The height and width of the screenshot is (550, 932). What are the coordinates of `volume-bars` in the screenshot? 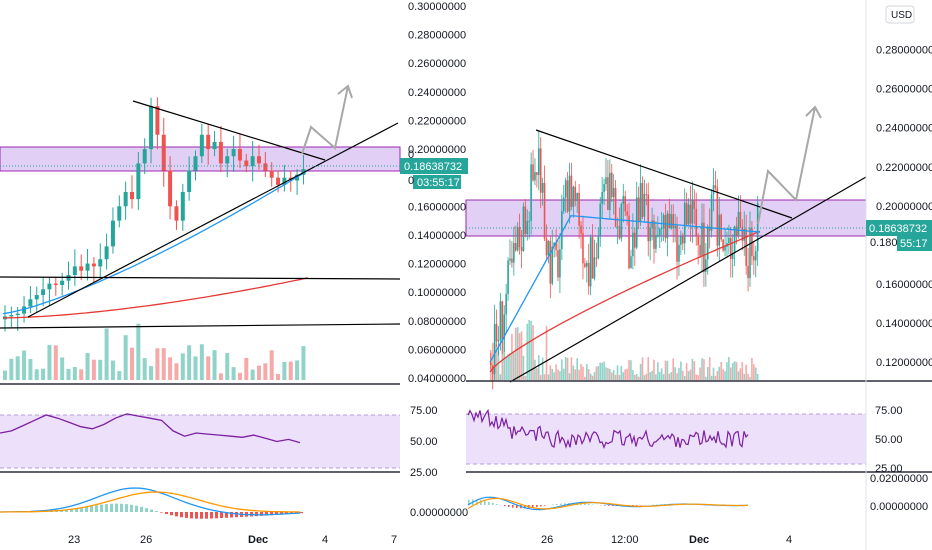 It's located at (154, 351).